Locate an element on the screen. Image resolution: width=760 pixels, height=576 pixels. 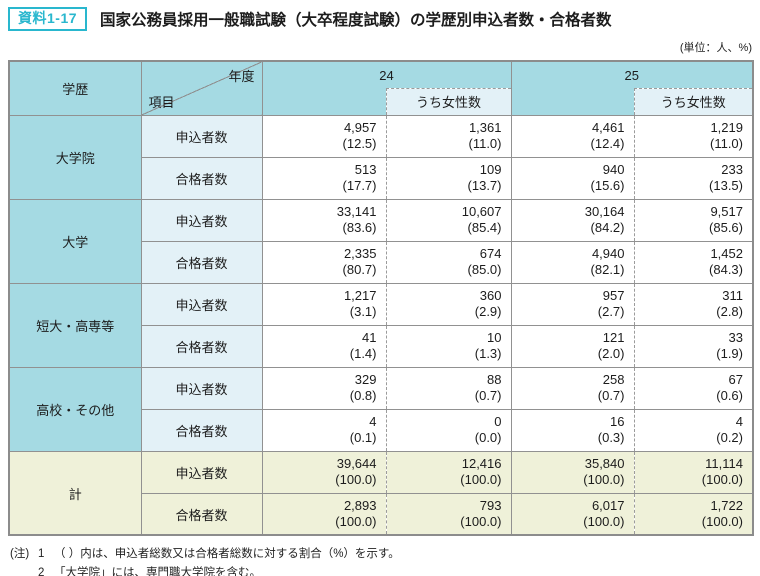
page-title: 国家公務員採用一般職試験（大卒程度試験）の学歴別申込者数・合格者数 is located at coordinates (356, 21).